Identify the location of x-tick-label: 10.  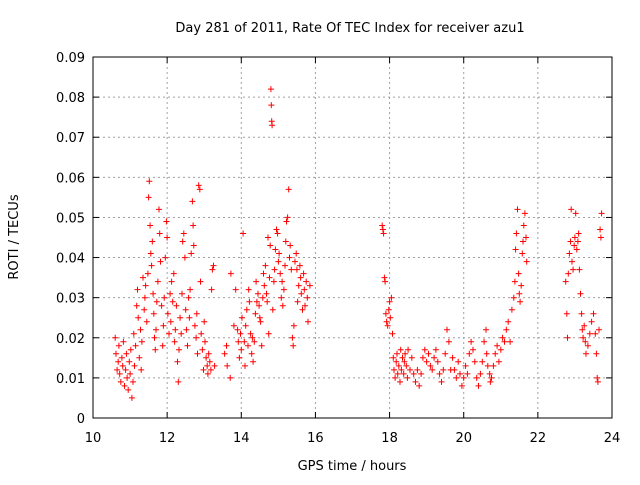
(93, 438).